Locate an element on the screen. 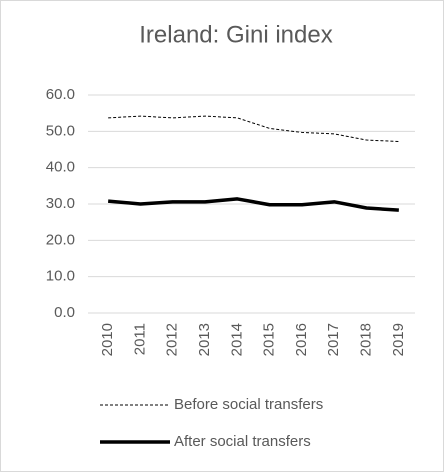 Image resolution: width=444 pixels, height=472 pixels. x-tick-label: 2015 is located at coordinates (269, 339).